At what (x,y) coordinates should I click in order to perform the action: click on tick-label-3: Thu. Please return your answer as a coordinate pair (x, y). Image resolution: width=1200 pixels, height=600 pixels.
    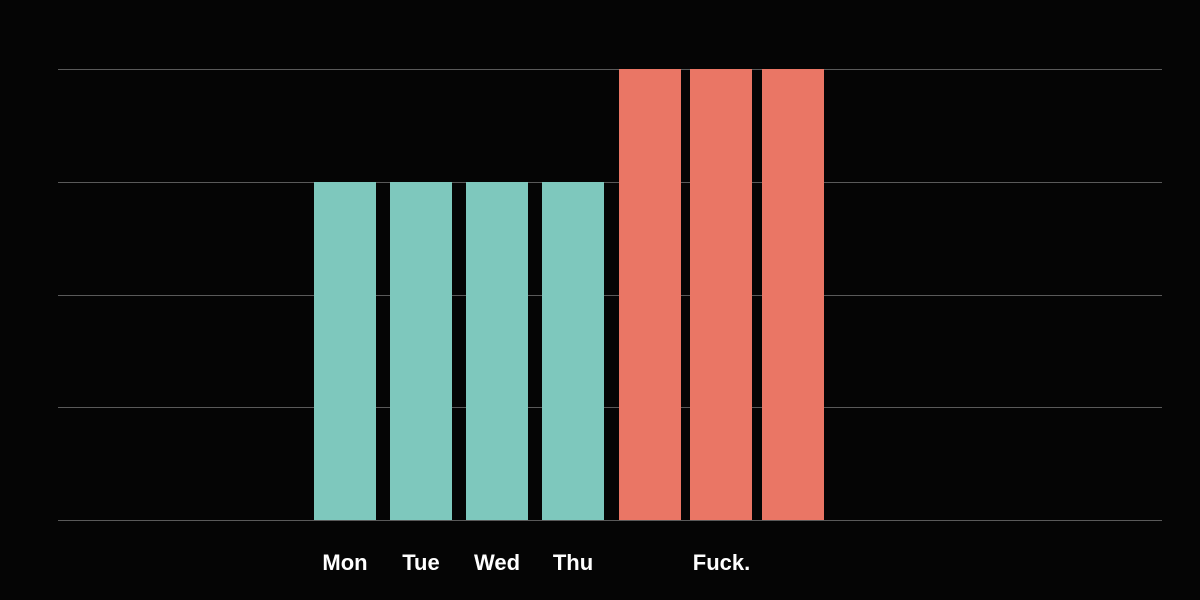
    Looking at the image, I should click on (573, 562).